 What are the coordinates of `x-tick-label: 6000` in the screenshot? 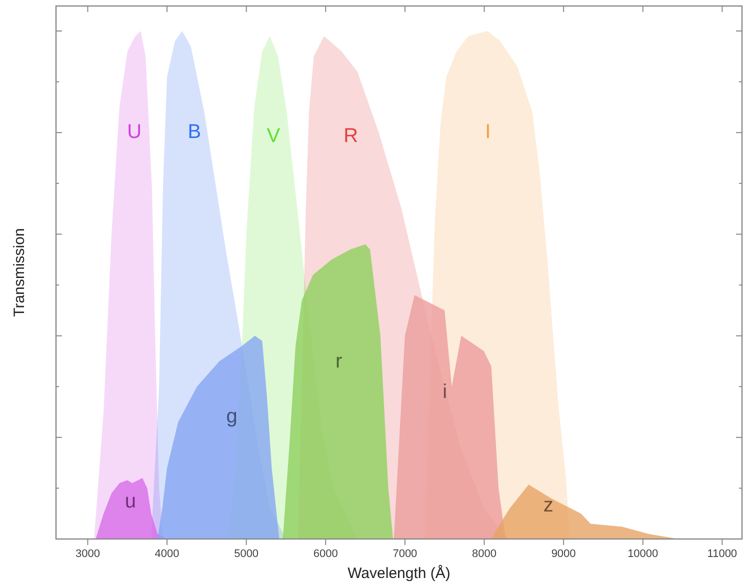 It's located at (325, 554).